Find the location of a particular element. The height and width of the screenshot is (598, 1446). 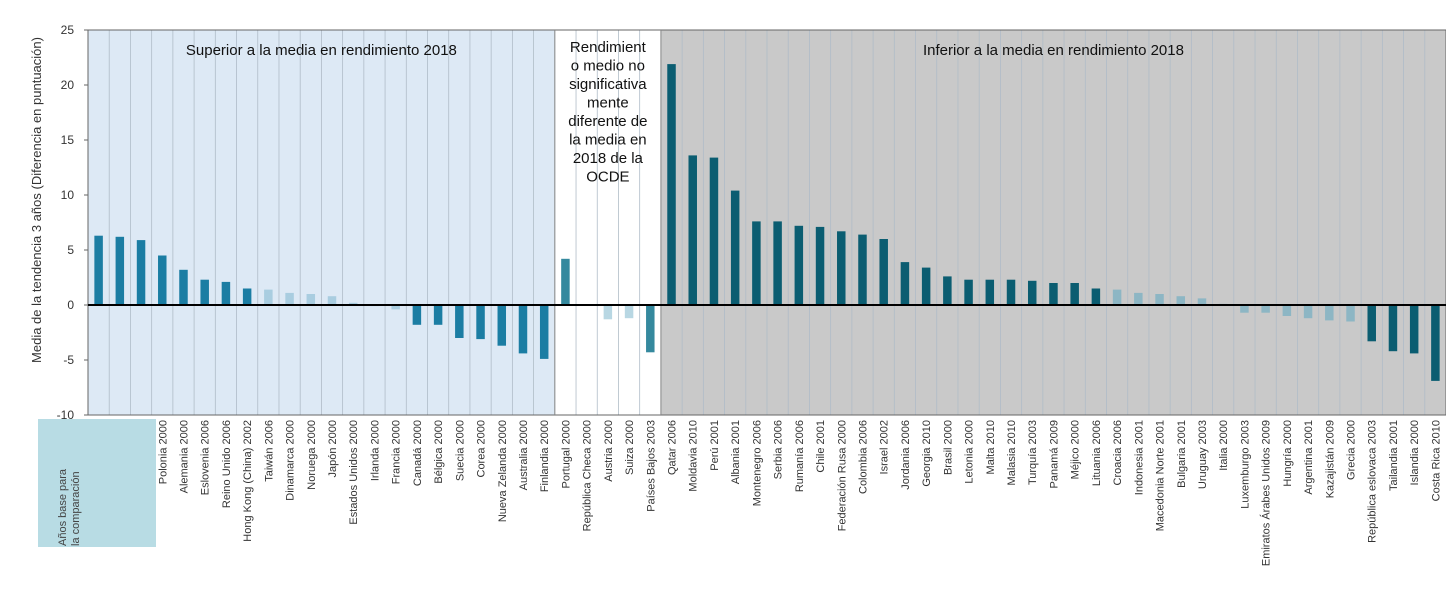

category-label: Alemania 2000 is located at coordinates (184, 456).